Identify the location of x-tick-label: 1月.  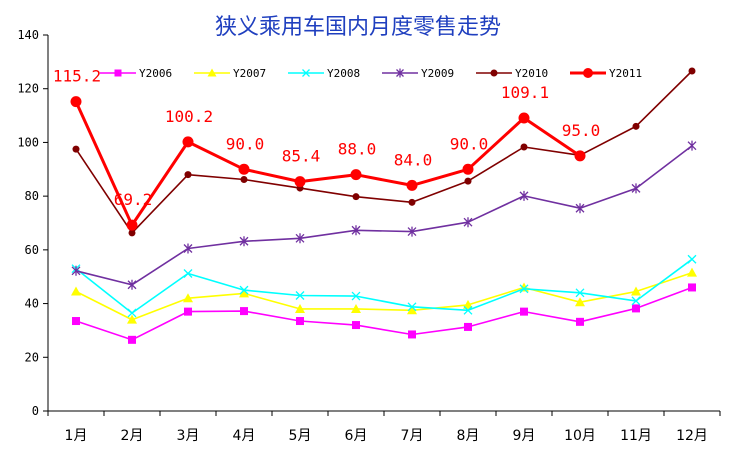
(76, 436).